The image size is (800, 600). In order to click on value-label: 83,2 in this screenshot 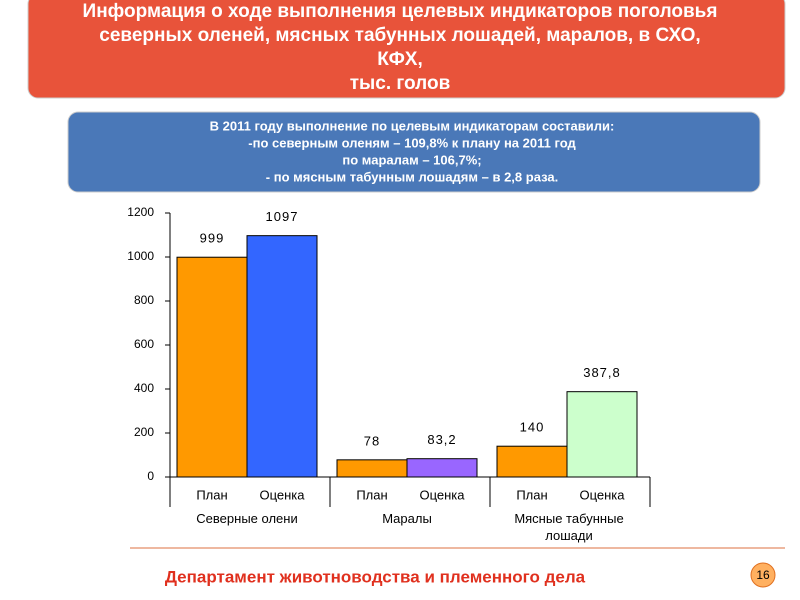, I will do `click(441, 439)`.